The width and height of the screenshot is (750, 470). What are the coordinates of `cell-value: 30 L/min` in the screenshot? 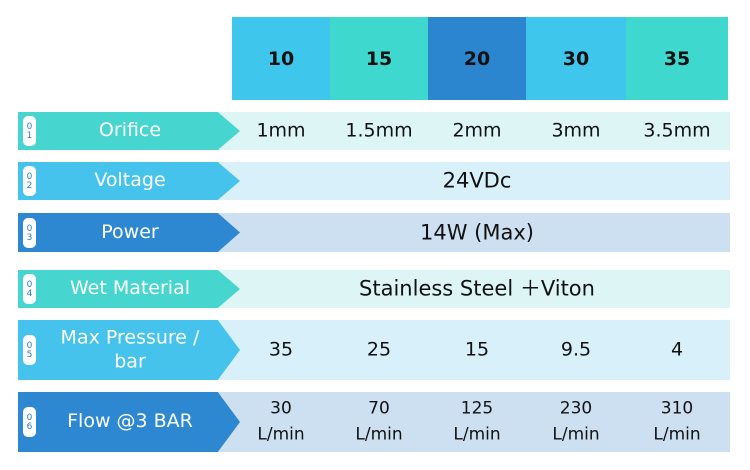 It's located at (281, 421).